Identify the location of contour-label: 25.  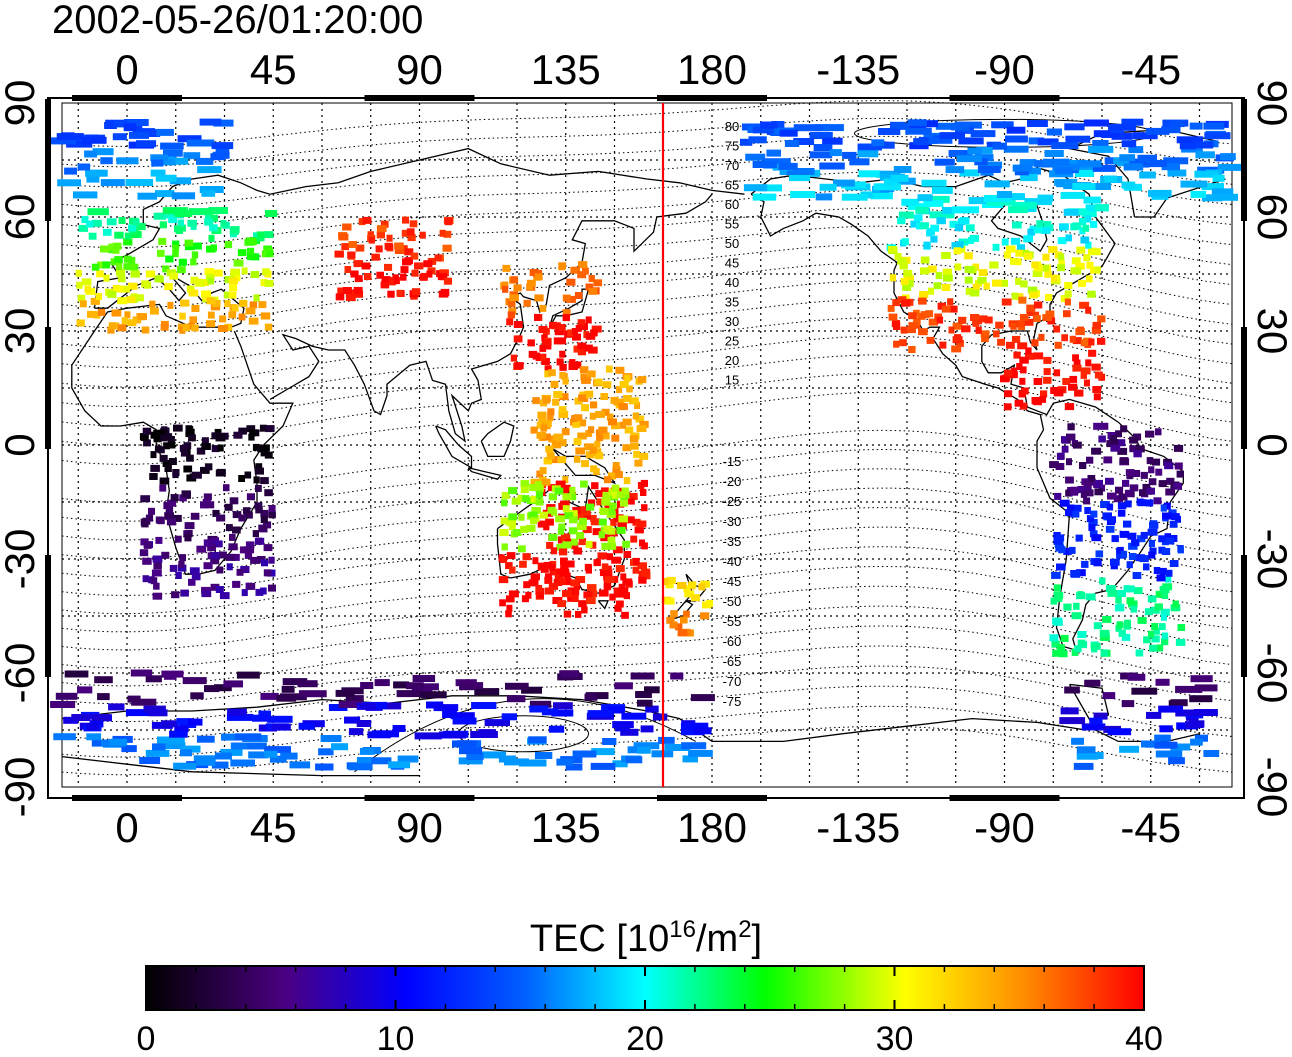
(732, 341).